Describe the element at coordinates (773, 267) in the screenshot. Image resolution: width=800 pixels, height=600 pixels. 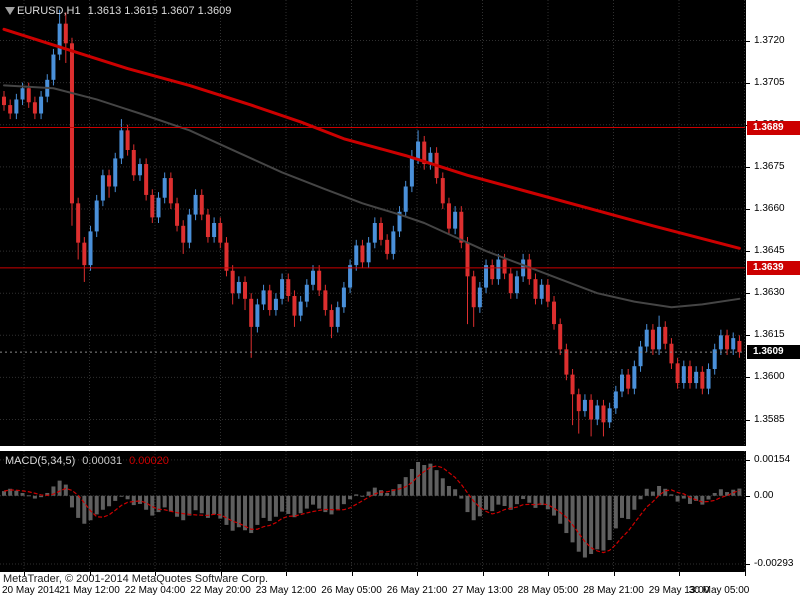
I see `hline-price-badge: 1.3639` at that location.